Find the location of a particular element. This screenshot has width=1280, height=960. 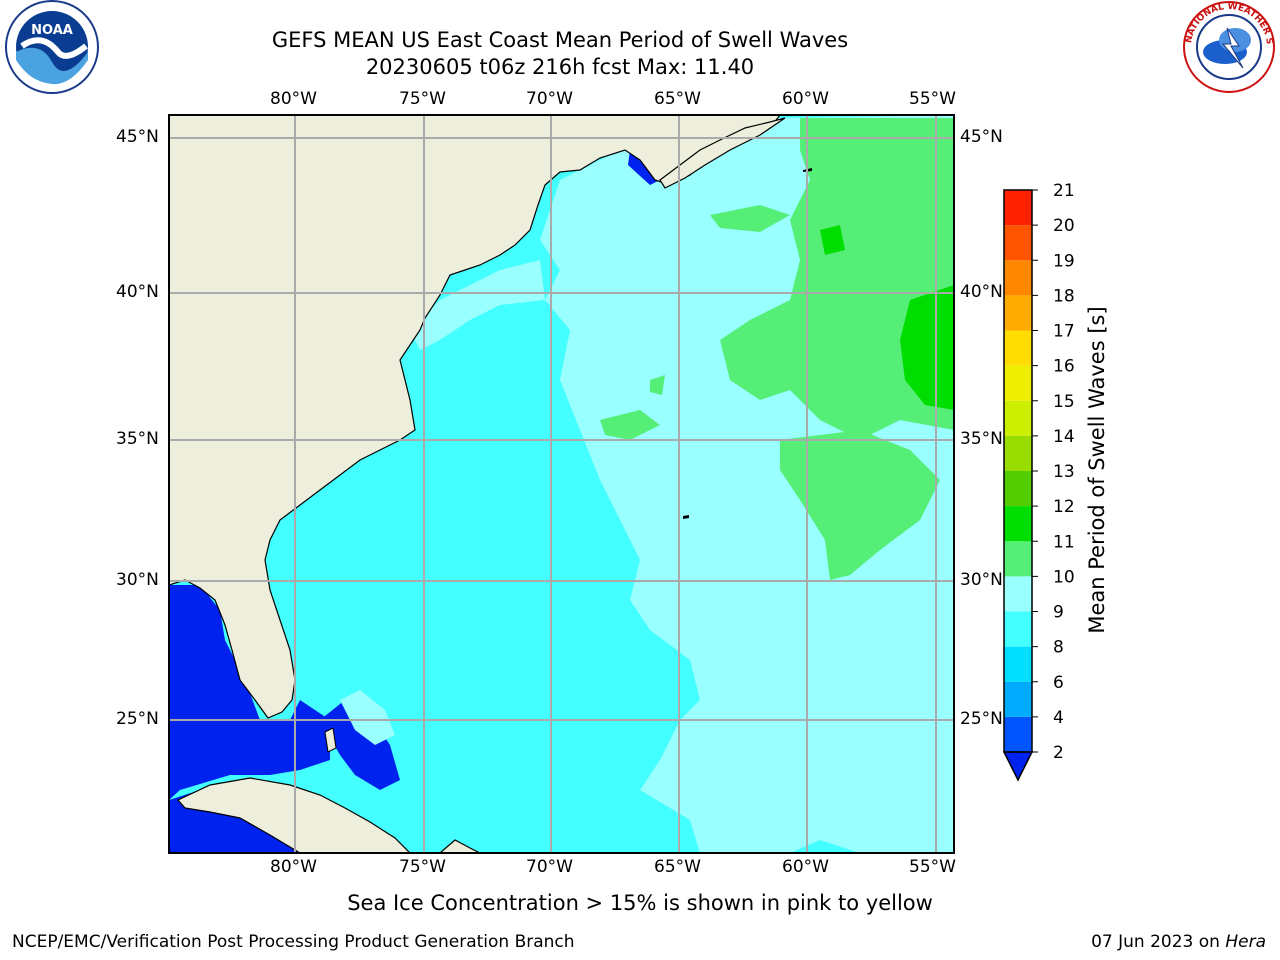

noaa-logo-text: NOAA is located at coordinates (52, 30).